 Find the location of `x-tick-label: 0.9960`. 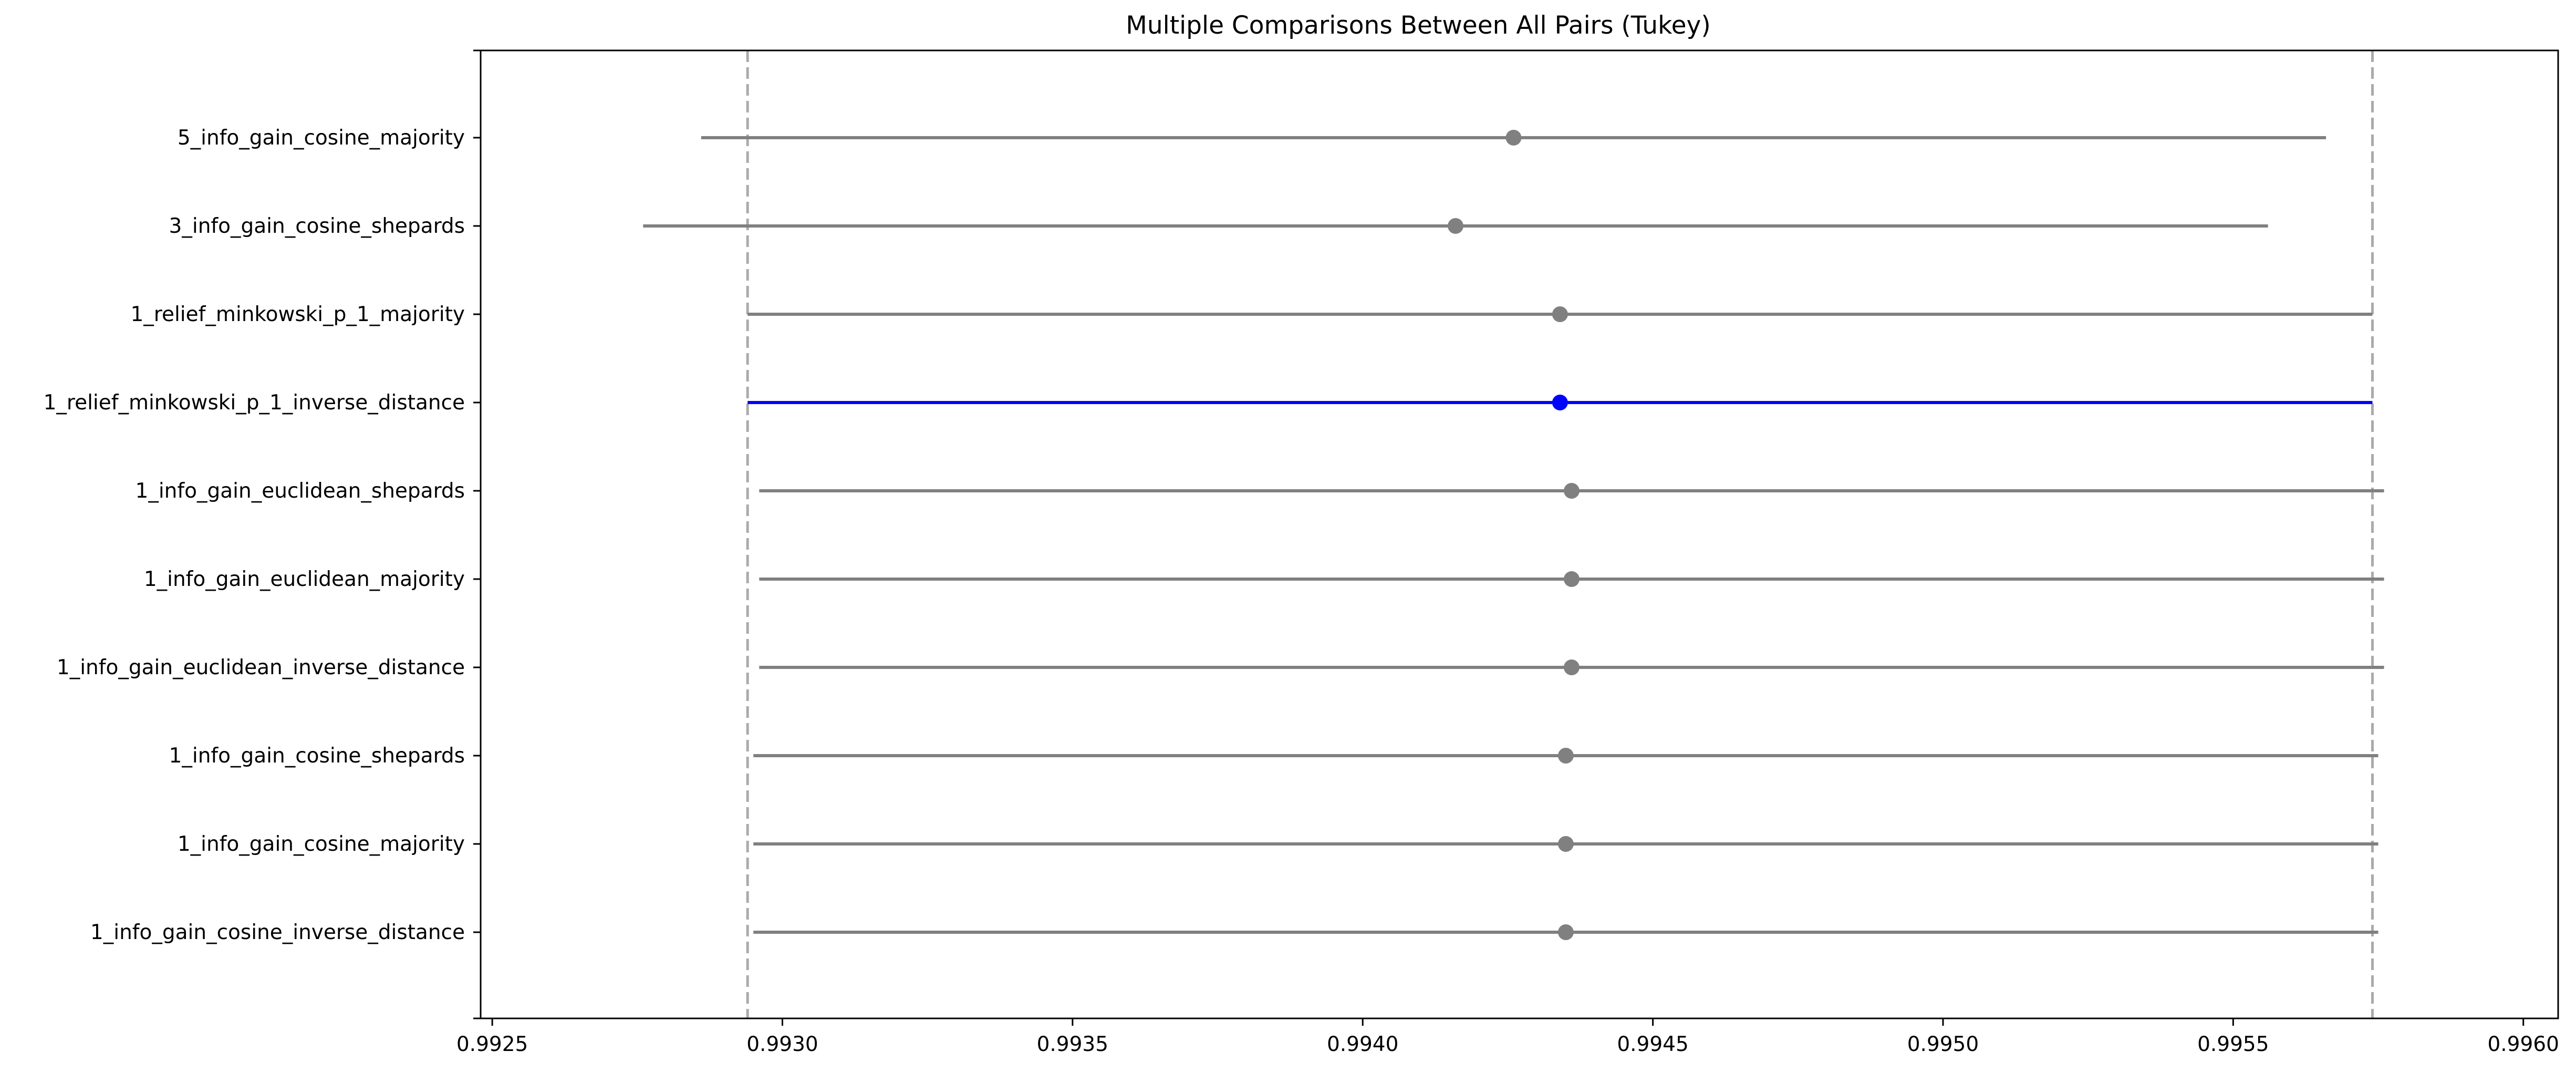

x-tick-label: 0.9960 is located at coordinates (2523, 1044).